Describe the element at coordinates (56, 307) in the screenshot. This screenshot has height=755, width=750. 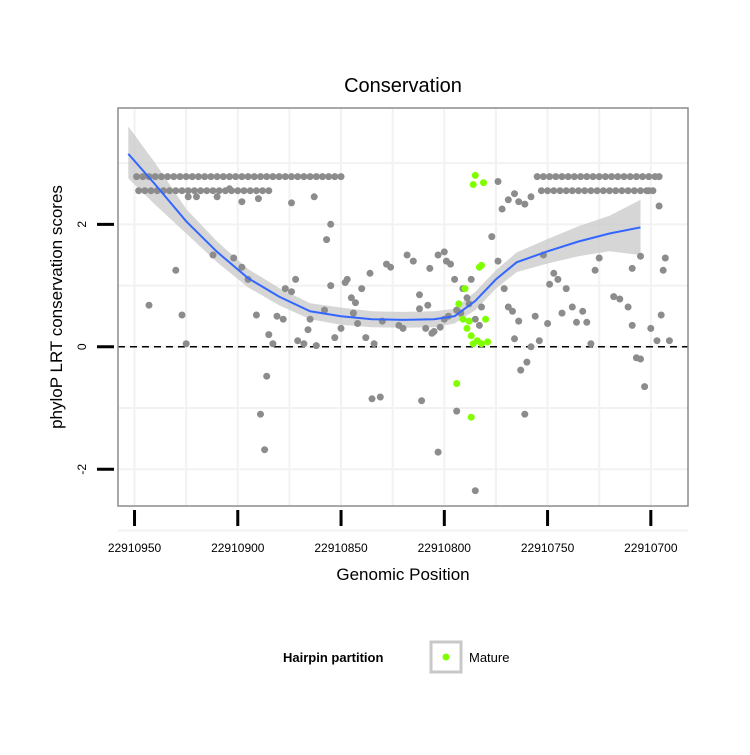
I see `y-axis-title: phyloP LRT conservation scores` at that location.